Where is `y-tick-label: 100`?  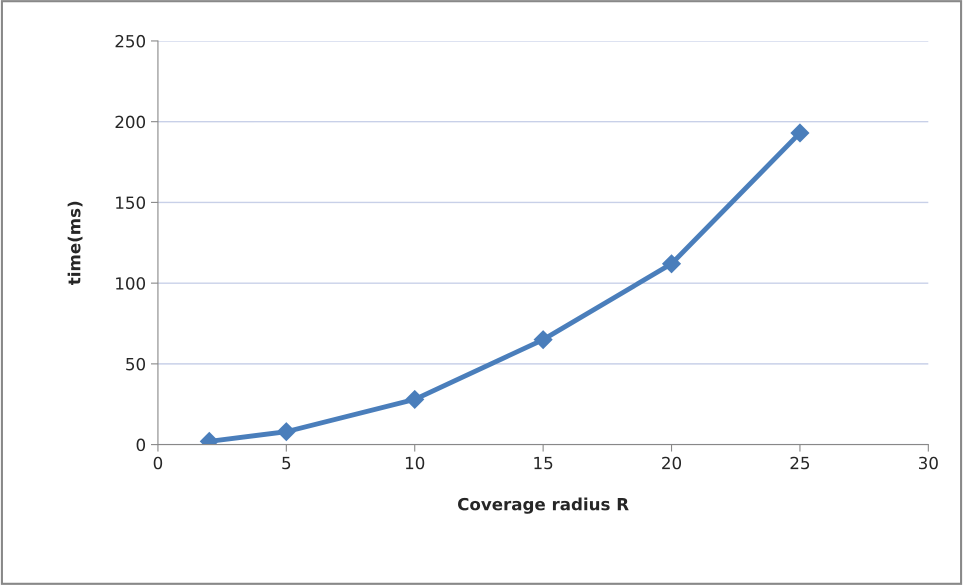 y-tick-label: 100 is located at coordinates (131, 283).